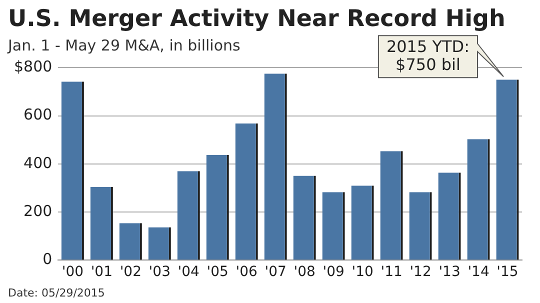 This screenshot has width=540, height=303. I want to click on annotation: 2015 YTD: $750 bil, so click(428, 55).